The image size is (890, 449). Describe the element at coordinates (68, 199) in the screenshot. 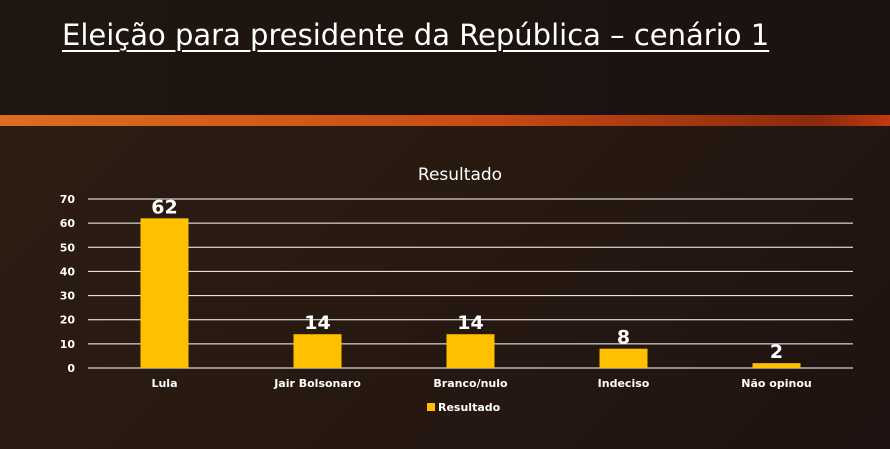

I see `y-tick-label: 70` at that location.